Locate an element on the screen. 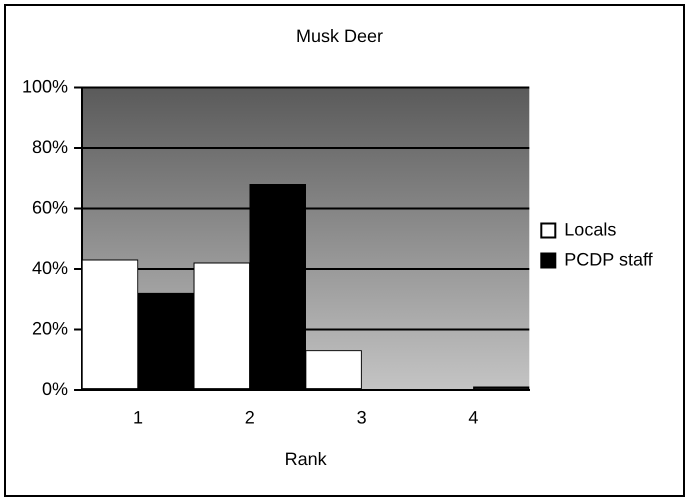 The height and width of the screenshot is (503, 691). y-tick-label: 40% is located at coordinates (50, 268).